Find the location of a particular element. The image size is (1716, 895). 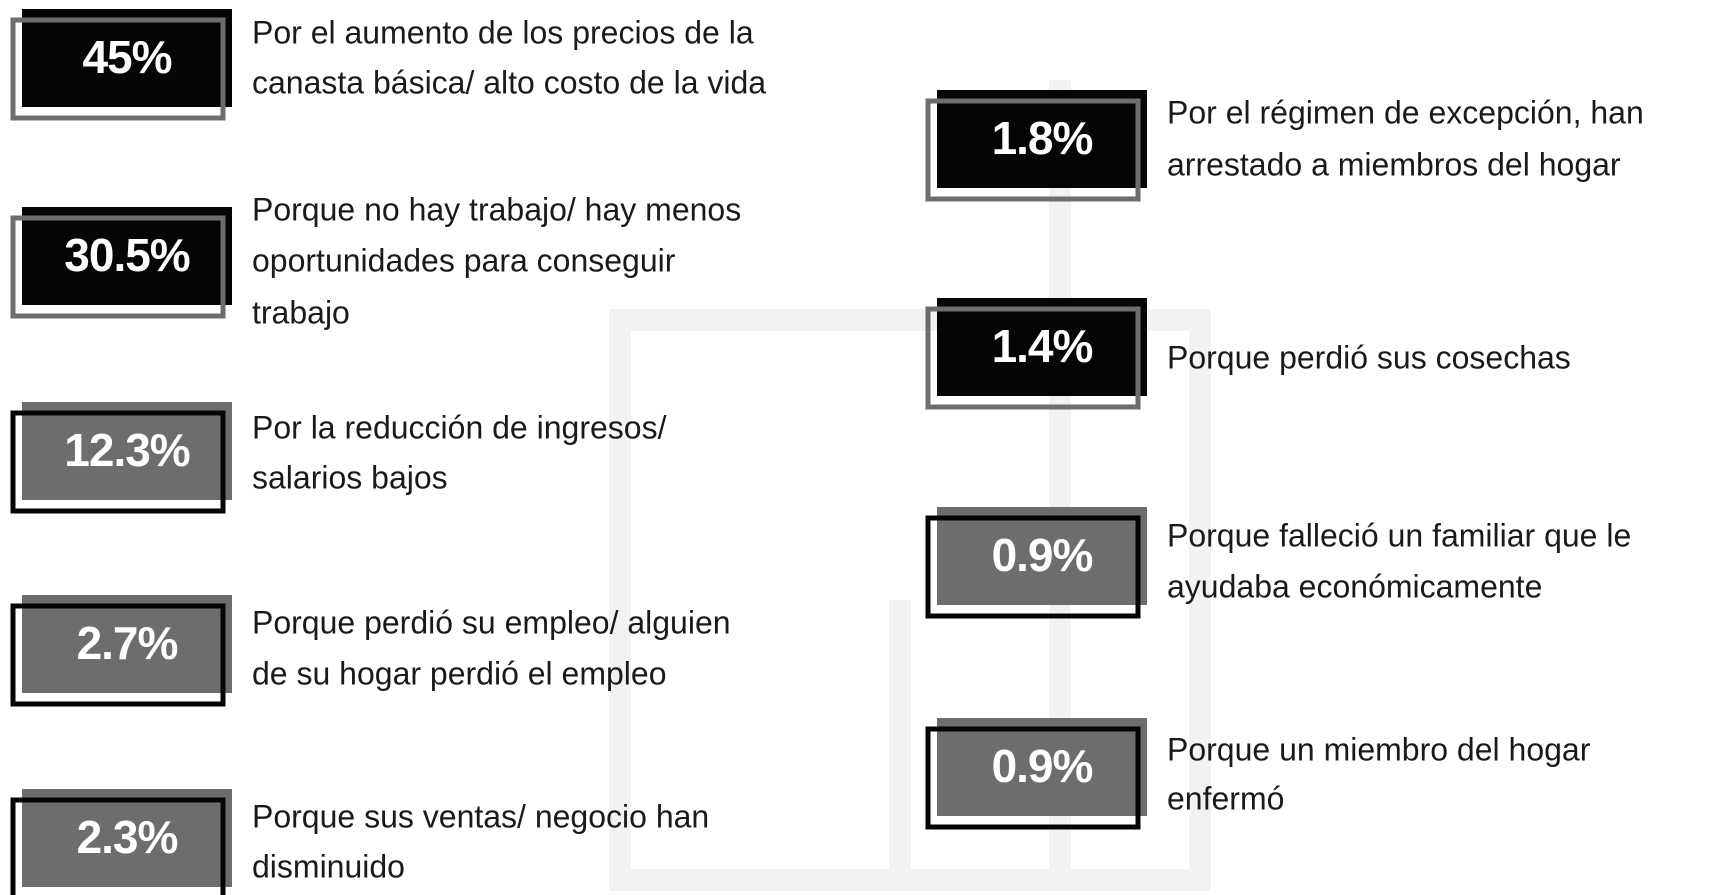

value: 2.7% is located at coordinates (127, 643).